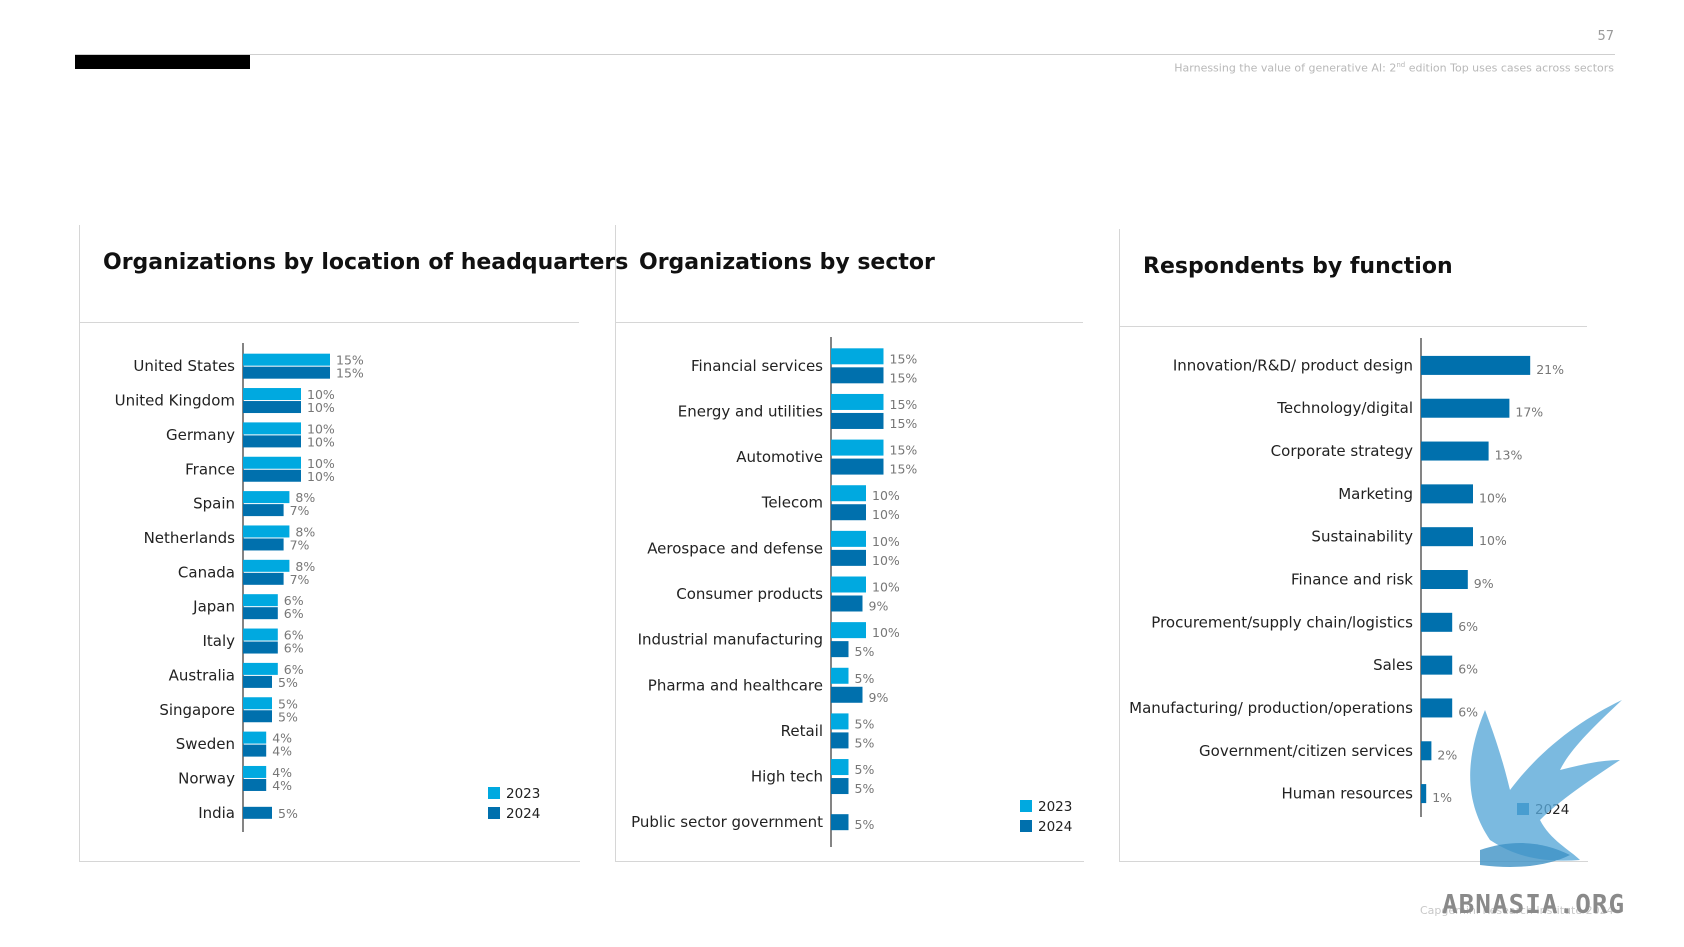  What do you see at coordinates (216, 813) in the screenshot?
I see `category-label: India` at bounding box center [216, 813].